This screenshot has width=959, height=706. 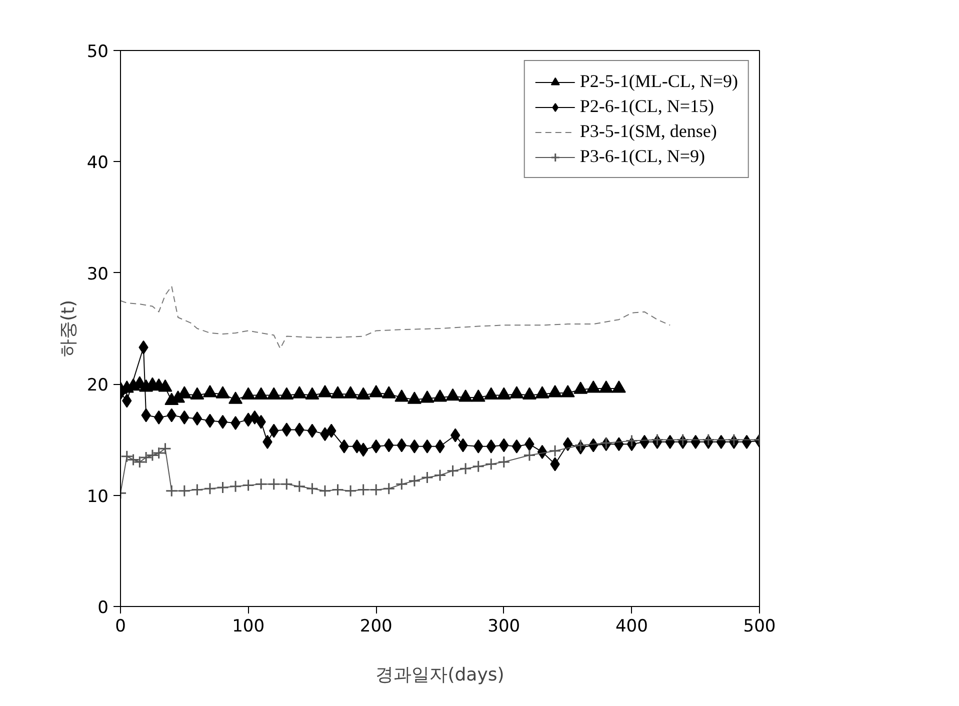 What do you see at coordinates (248, 626) in the screenshot?
I see `x-tick-label: 100` at bounding box center [248, 626].